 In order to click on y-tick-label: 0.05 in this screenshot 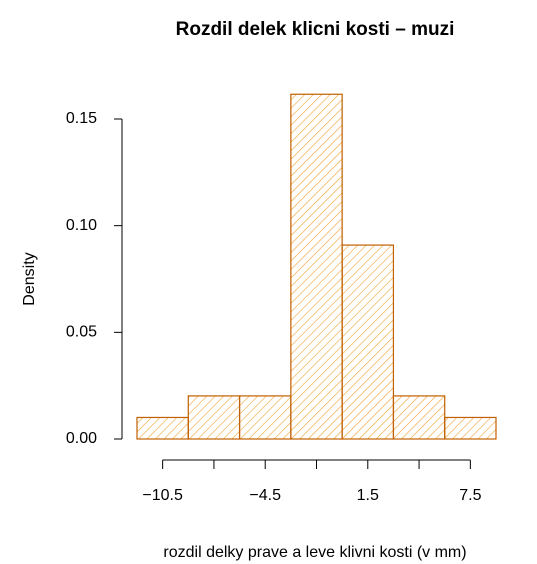, I will do `click(81, 332)`.